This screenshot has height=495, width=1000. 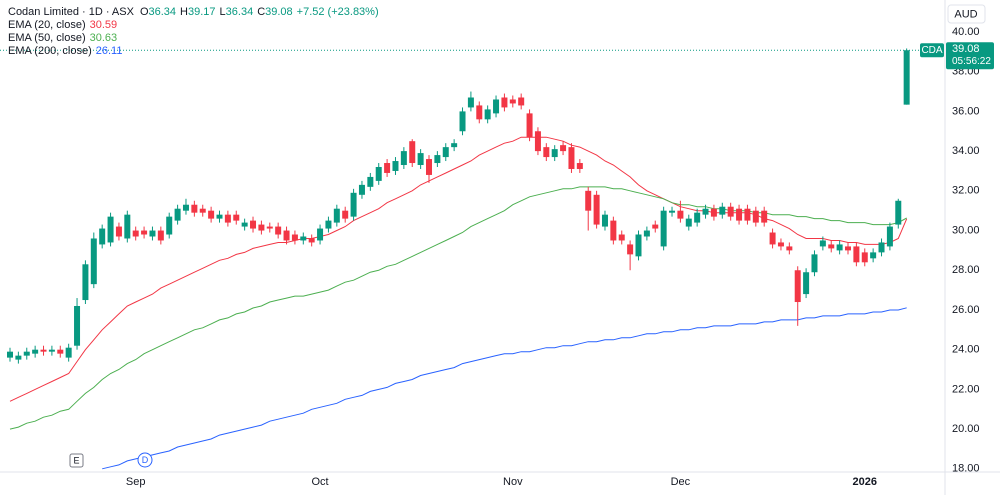 I want to click on y-tick-label: 20.00, so click(x=966, y=429).